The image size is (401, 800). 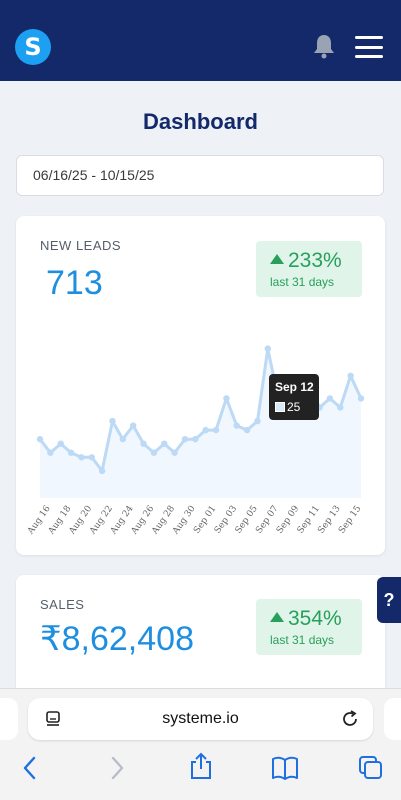 What do you see at coordinates (315, 260) in the screenshot?
I see `new-leads-change-percent: 233%` at bounding box center [315, 260].